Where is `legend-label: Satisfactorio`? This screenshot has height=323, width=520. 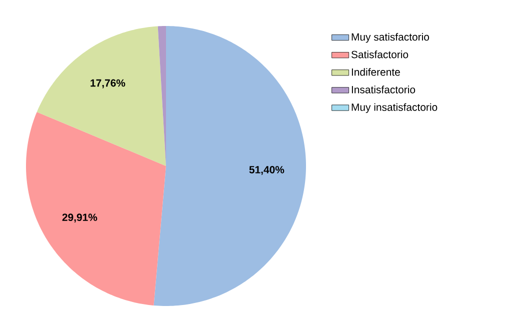
legend-label: Satisfactorio is located at coordinates (379, 54).